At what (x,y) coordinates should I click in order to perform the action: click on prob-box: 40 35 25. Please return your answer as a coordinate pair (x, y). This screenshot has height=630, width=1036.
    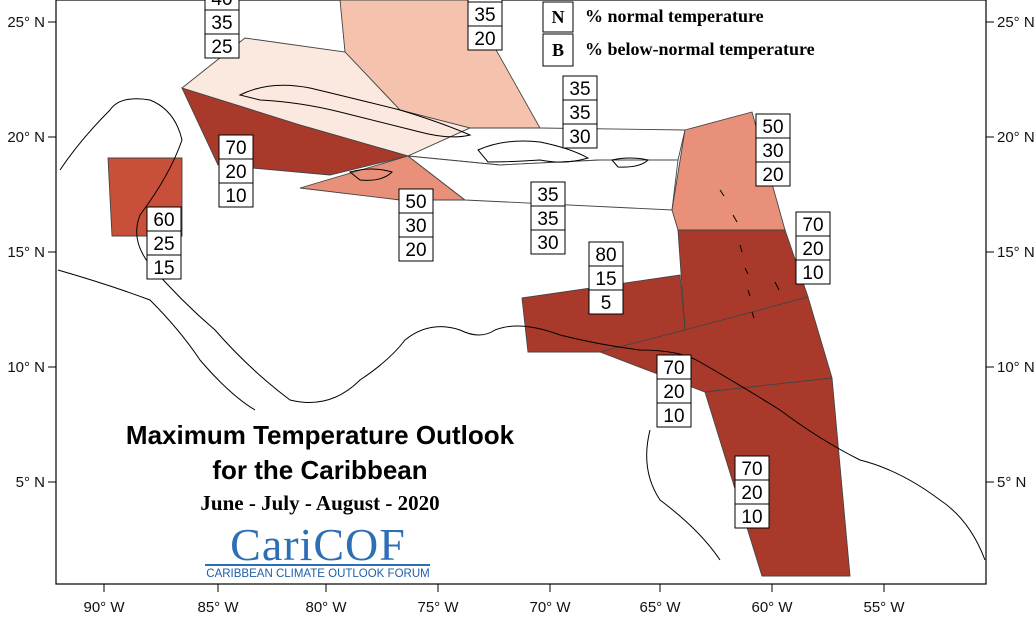
    Looking at the image, I should click on (222, 29).